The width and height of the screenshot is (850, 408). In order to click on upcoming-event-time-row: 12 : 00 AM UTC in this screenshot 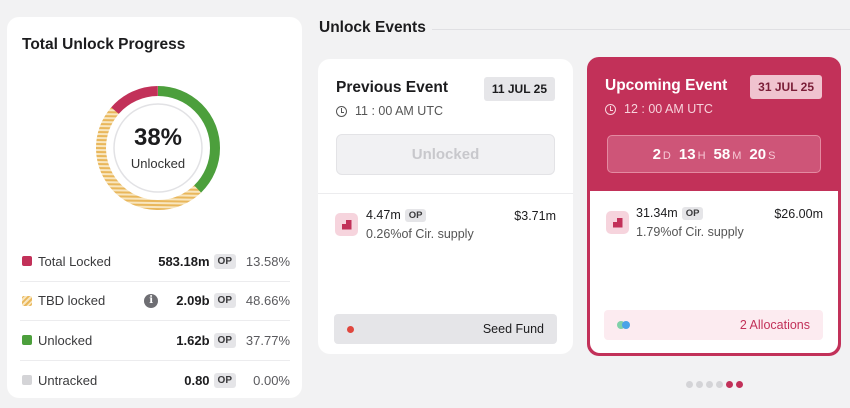, I will do `click(659, 109)`.